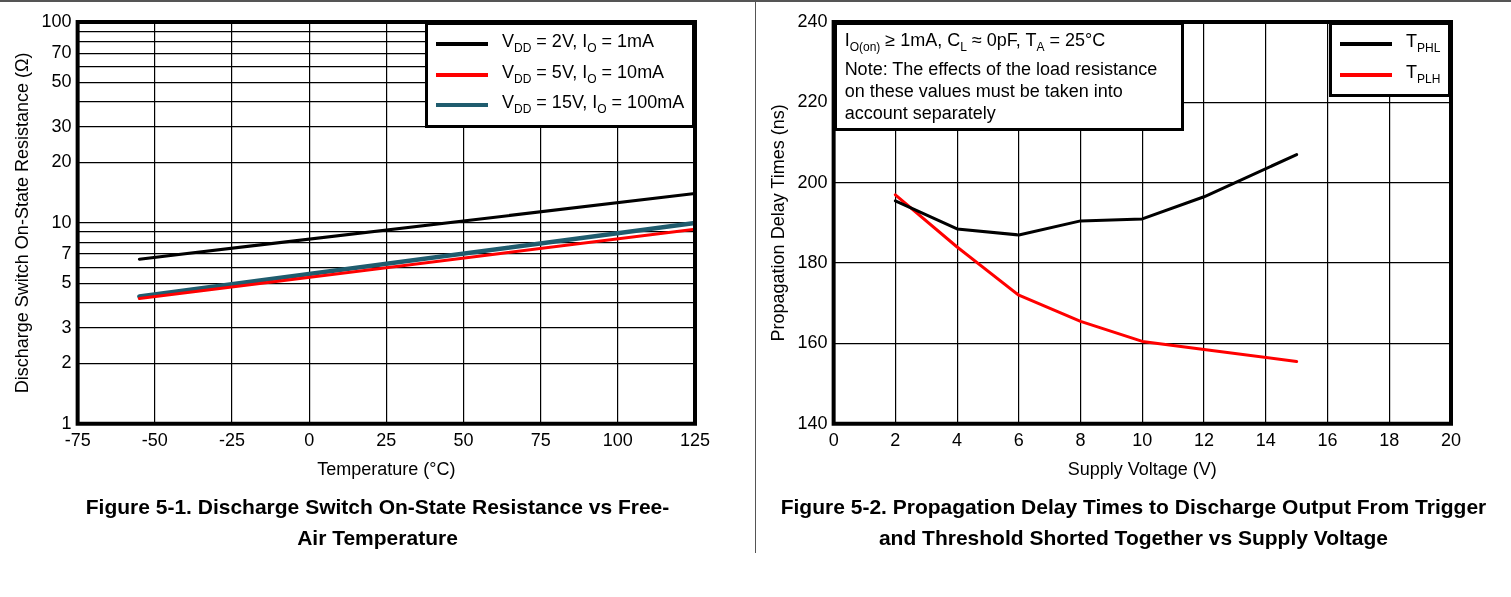  What do you see at coordinates (812, 262) in the screenshot?
I see `y-tick-label: 180` at bounding box center [812, 262].